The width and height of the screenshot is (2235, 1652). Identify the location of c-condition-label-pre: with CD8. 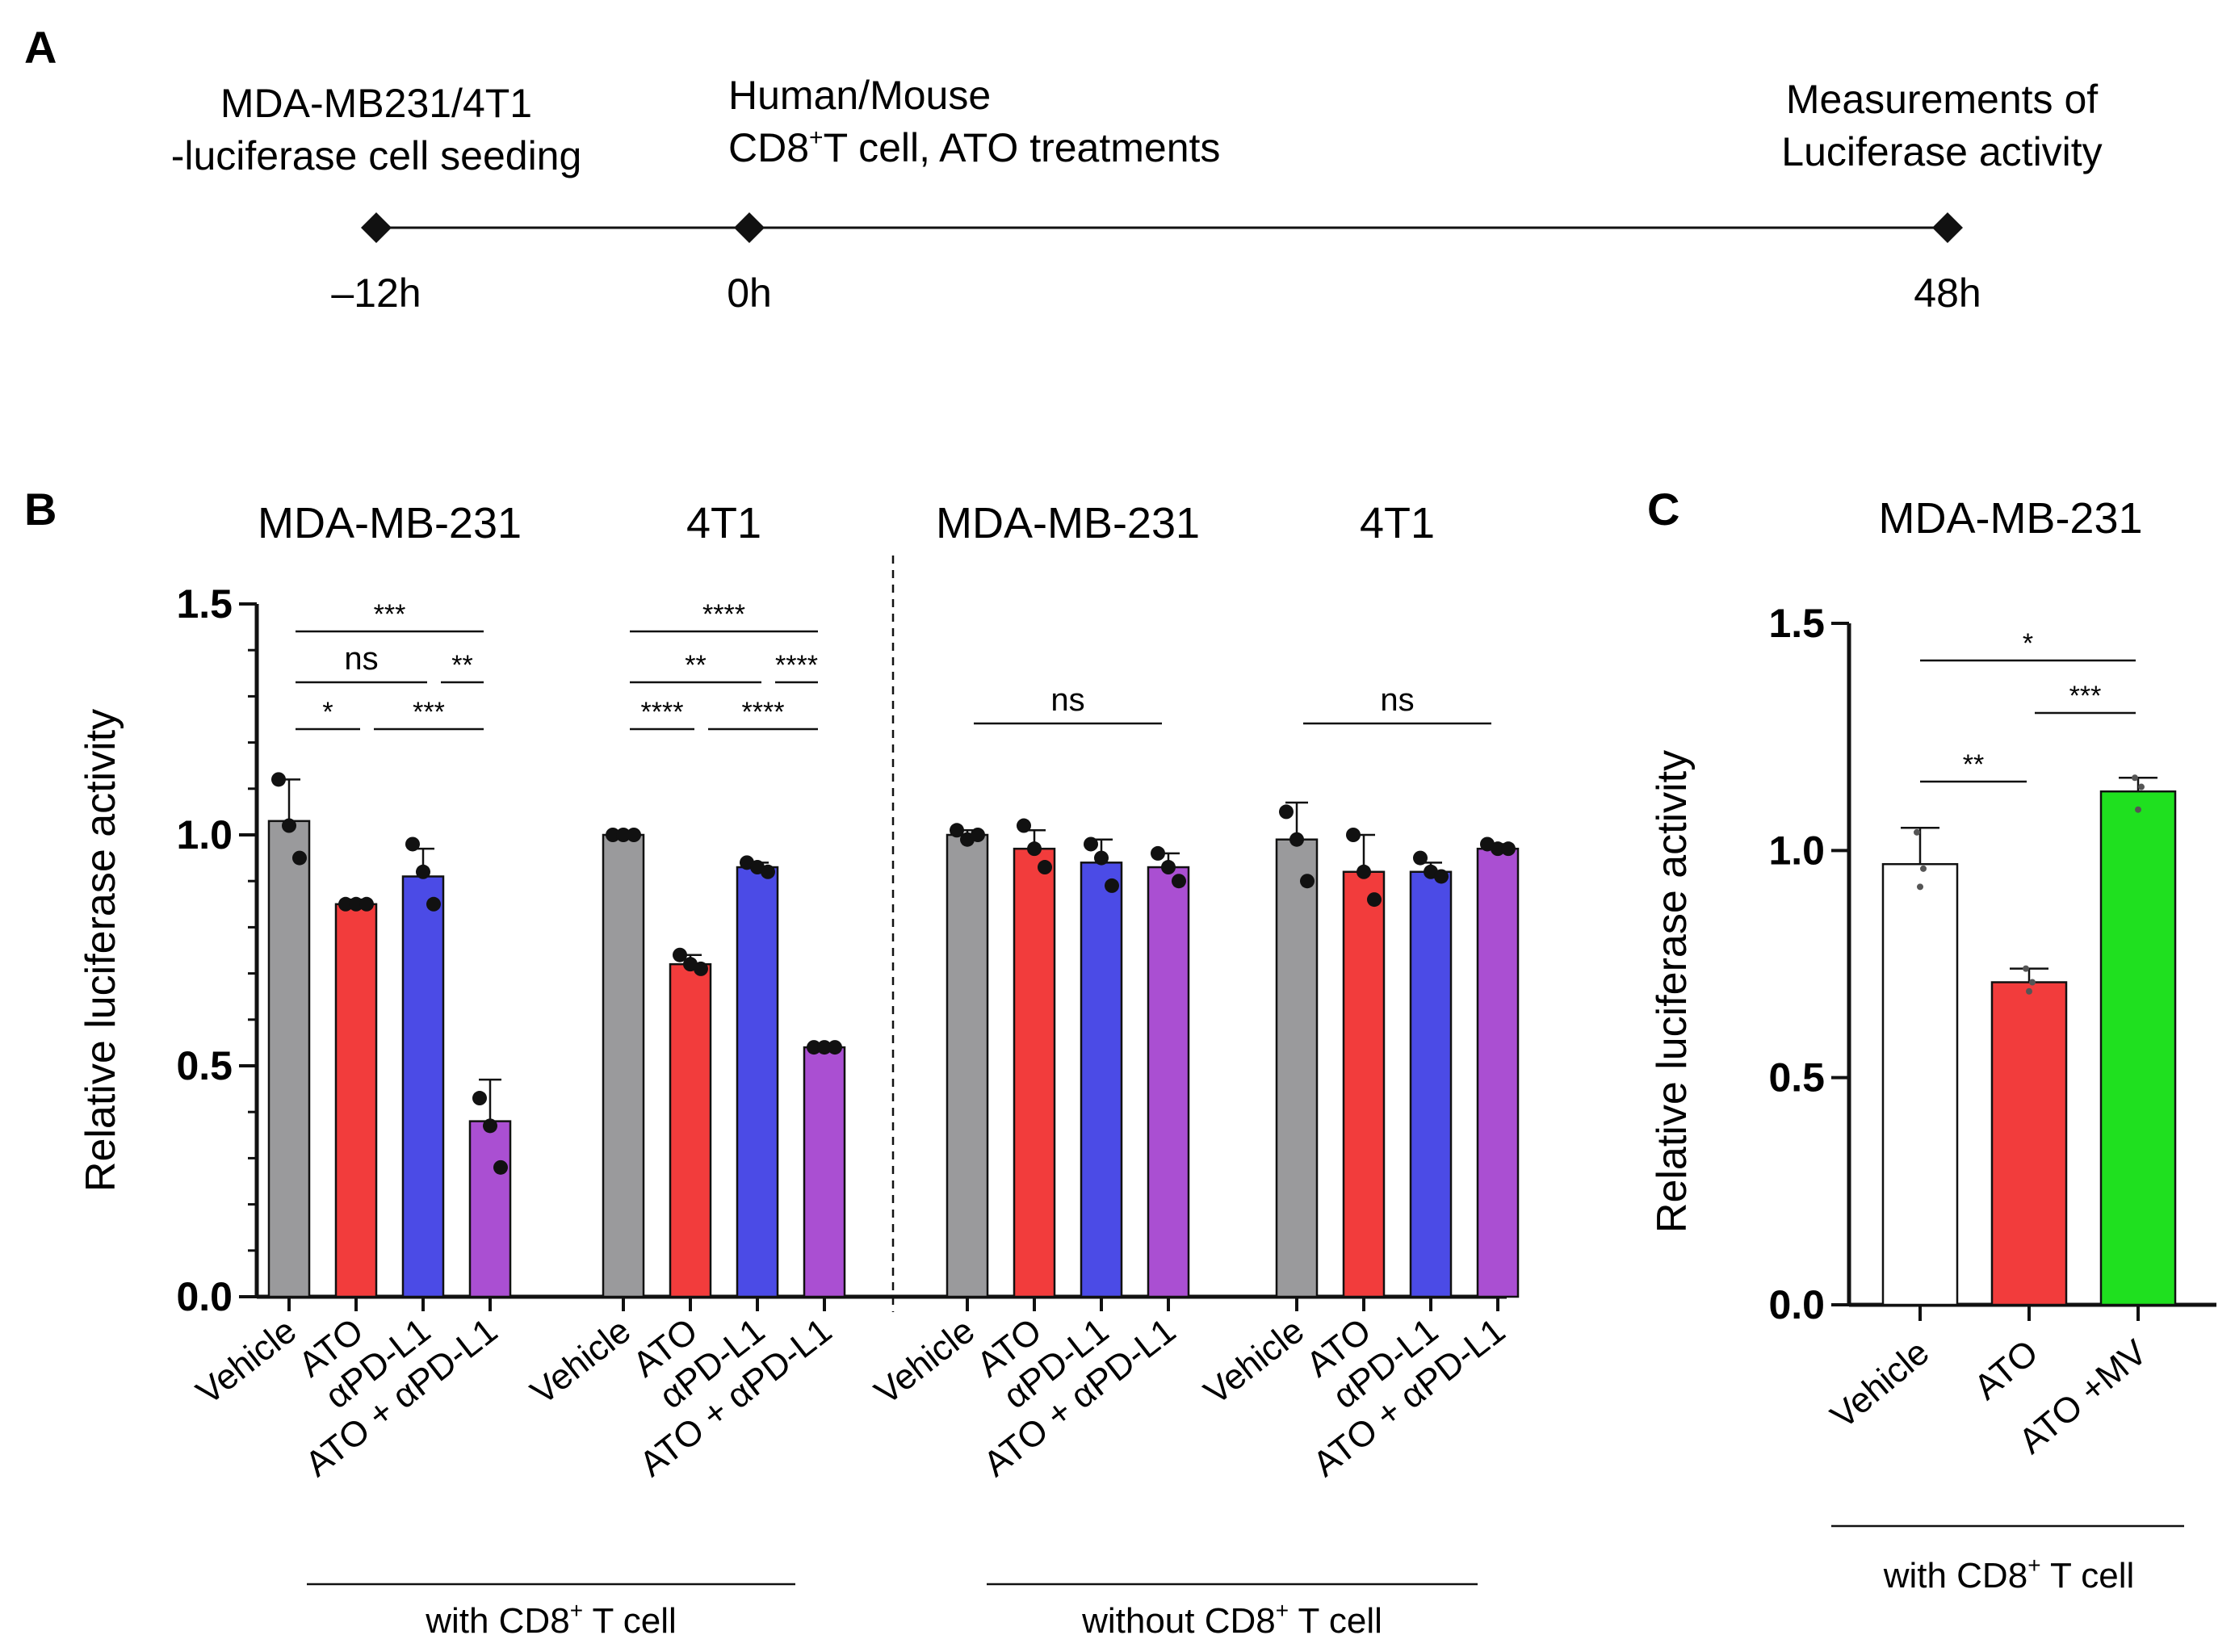
(1955, 1575).